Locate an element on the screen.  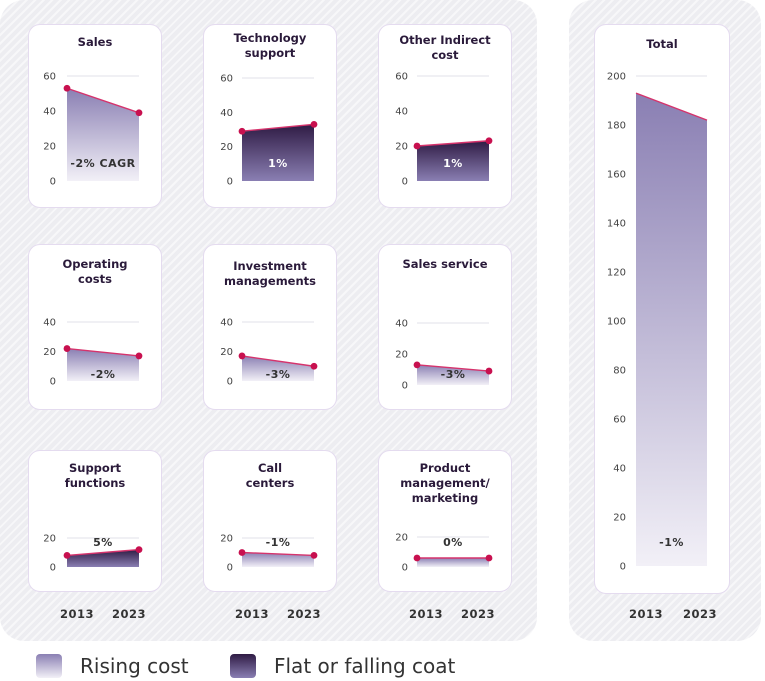
year-label-2013-col1: 2013 is located at coordinates (77, 614).